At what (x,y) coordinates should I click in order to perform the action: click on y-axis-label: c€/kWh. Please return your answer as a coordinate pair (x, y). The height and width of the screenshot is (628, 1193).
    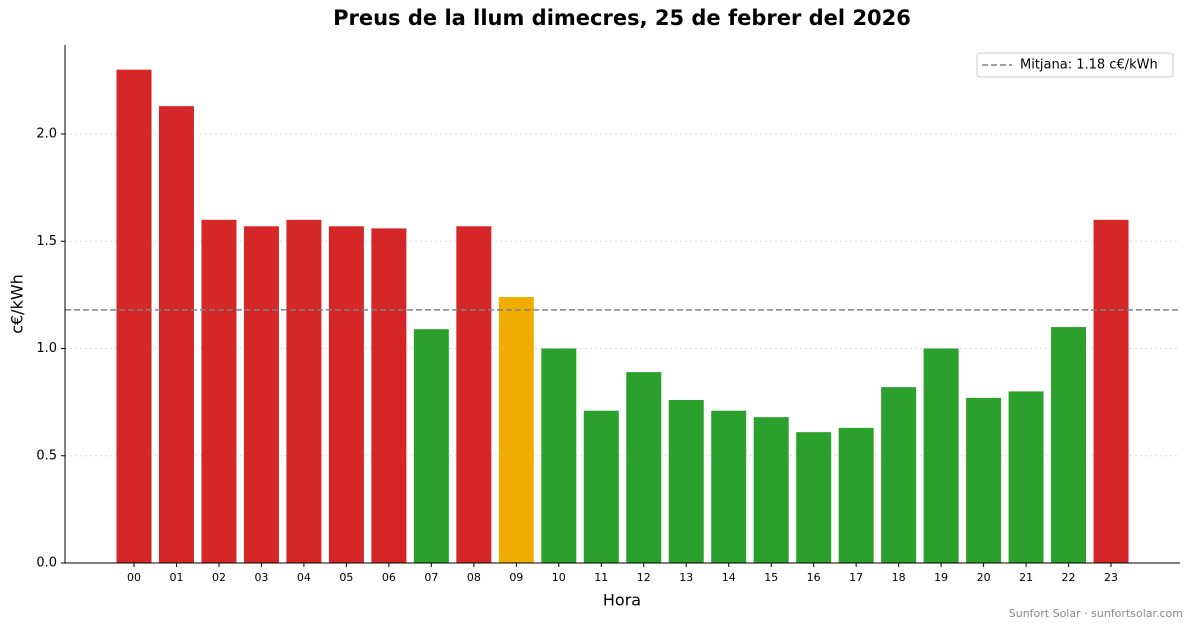
    Looking at the image, I should click on (17, 304).